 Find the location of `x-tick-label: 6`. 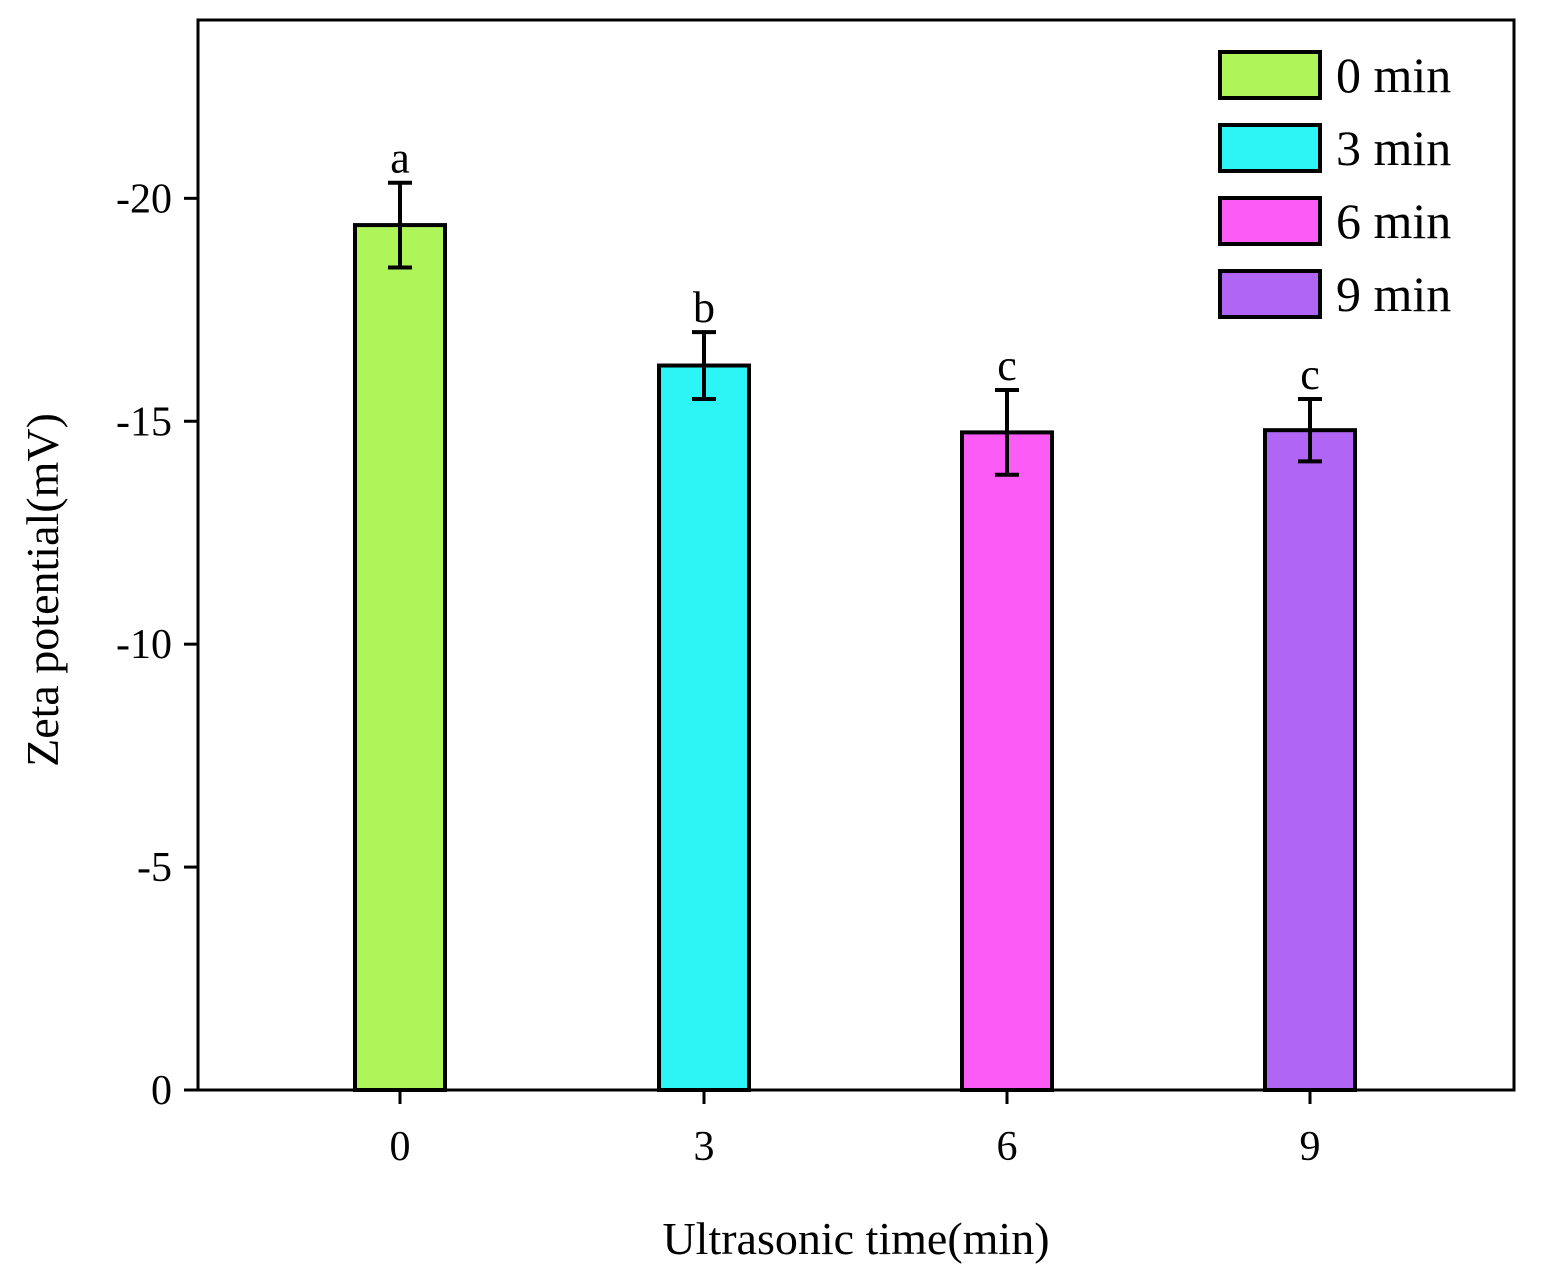

x-tick-label: 6 is located at coordinates (1007, 1147).